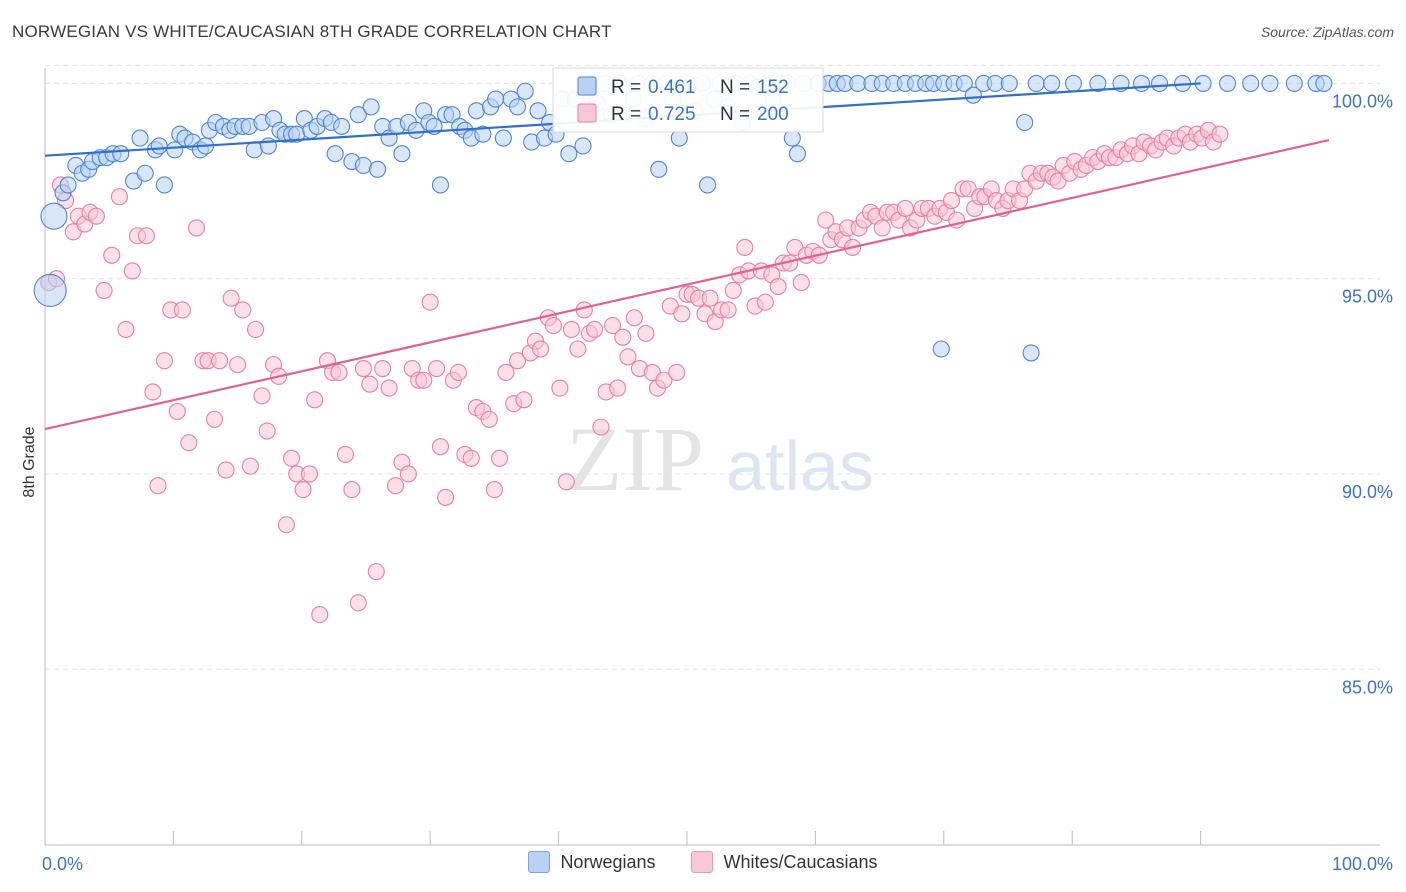 Image resolution: width=1406 pixels, height=892 pixels. I want to click on watermark-atlas: atlas, so click(800, 466).